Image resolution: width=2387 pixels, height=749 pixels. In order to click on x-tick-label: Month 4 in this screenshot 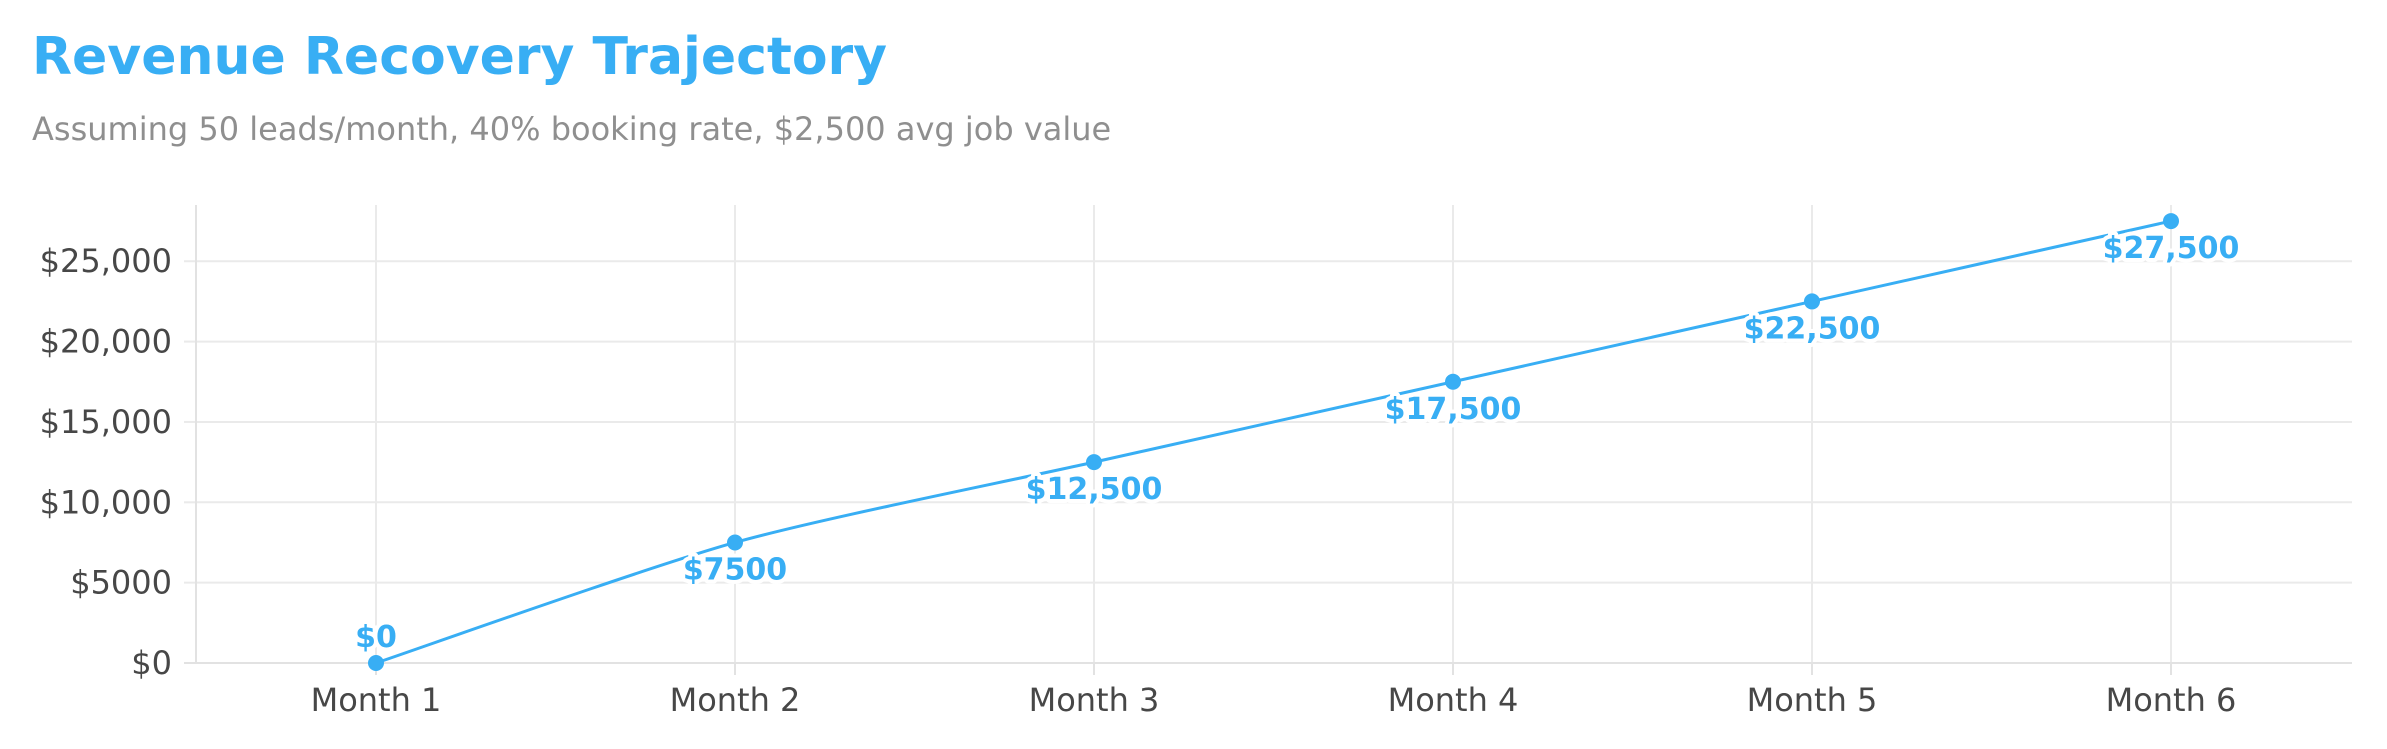, I will do `click(1453, 700)`.